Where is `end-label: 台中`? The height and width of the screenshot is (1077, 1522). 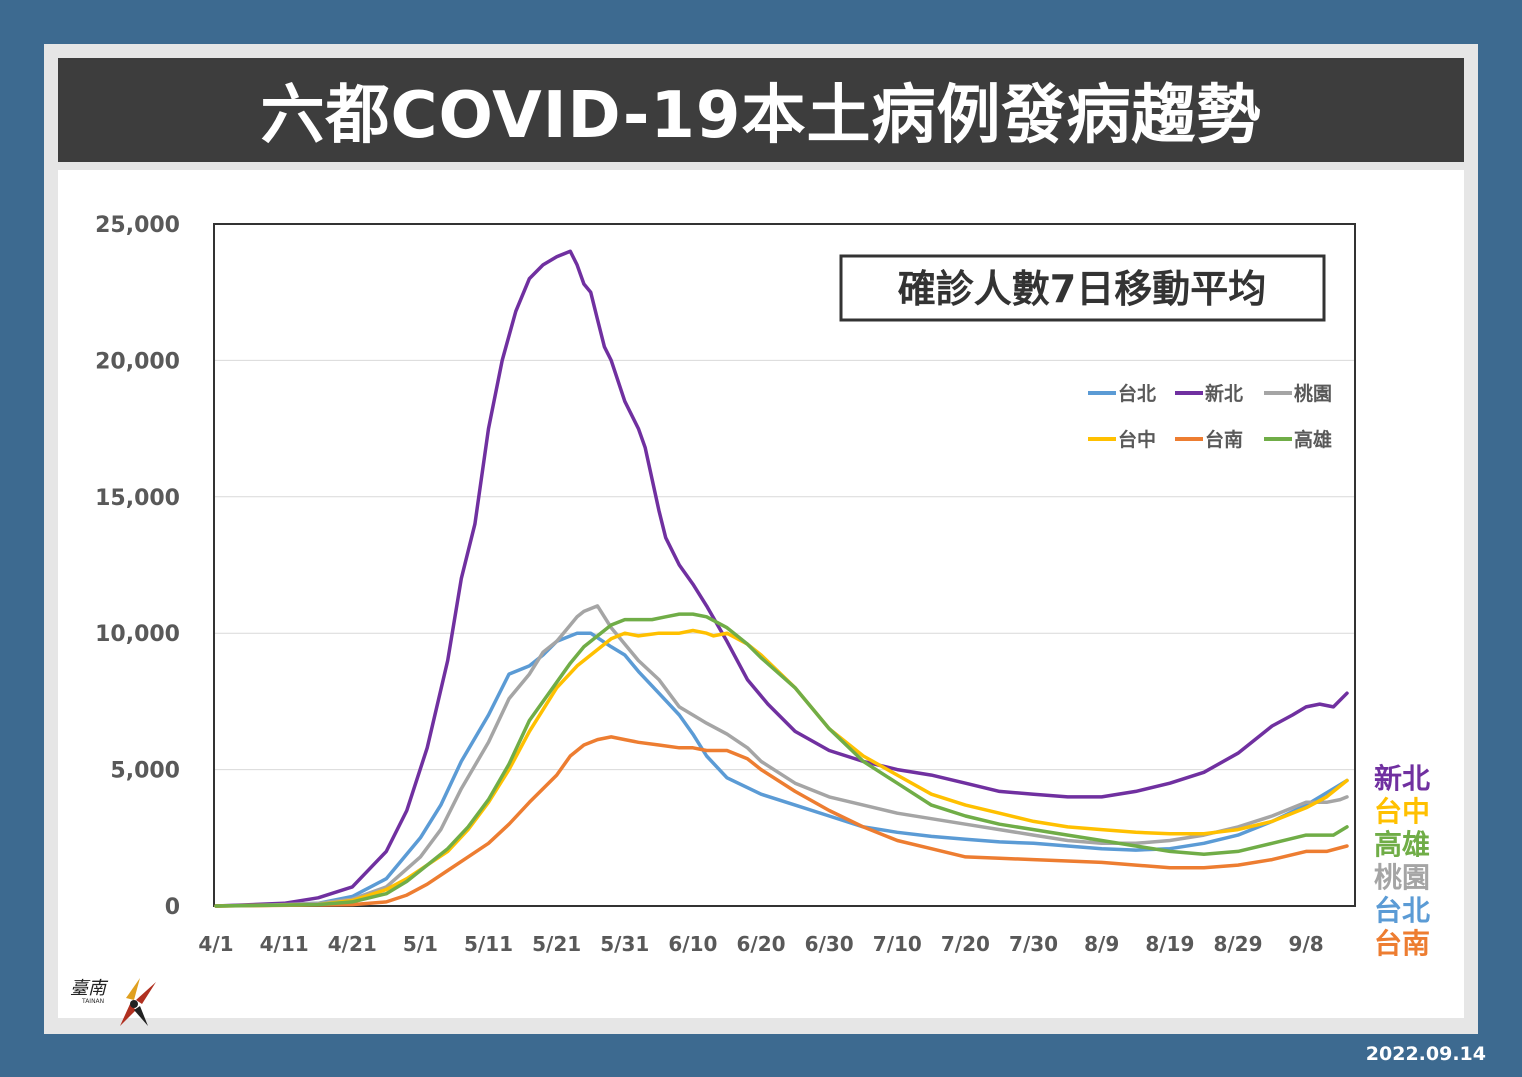 end-label: 台中 is located at coordinates (1402, 811).